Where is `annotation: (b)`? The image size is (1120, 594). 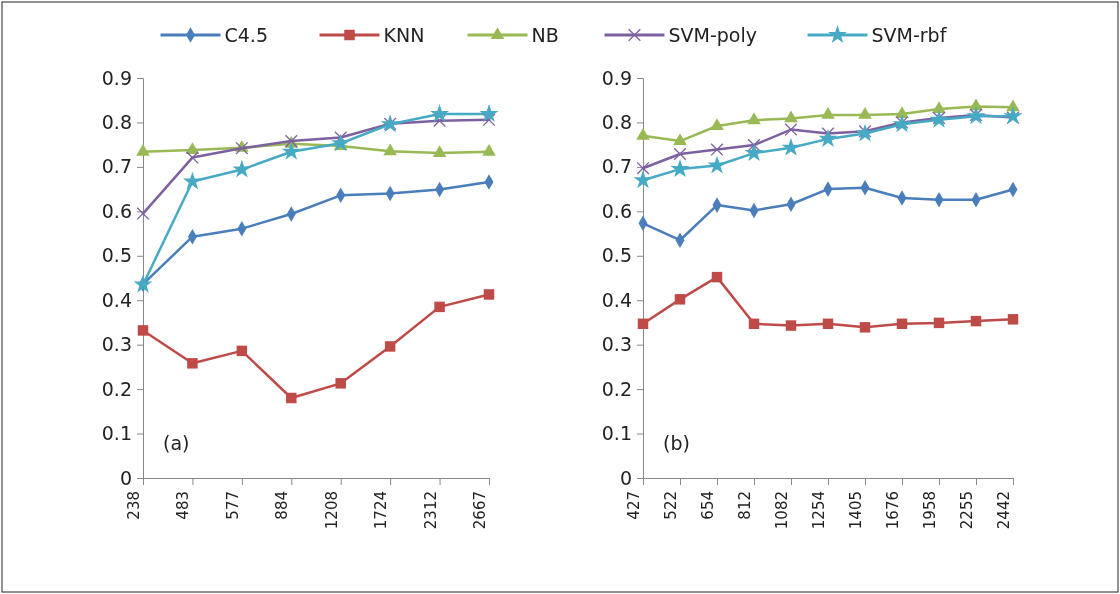
annotation: (b) is located at coordinates (676, 443).